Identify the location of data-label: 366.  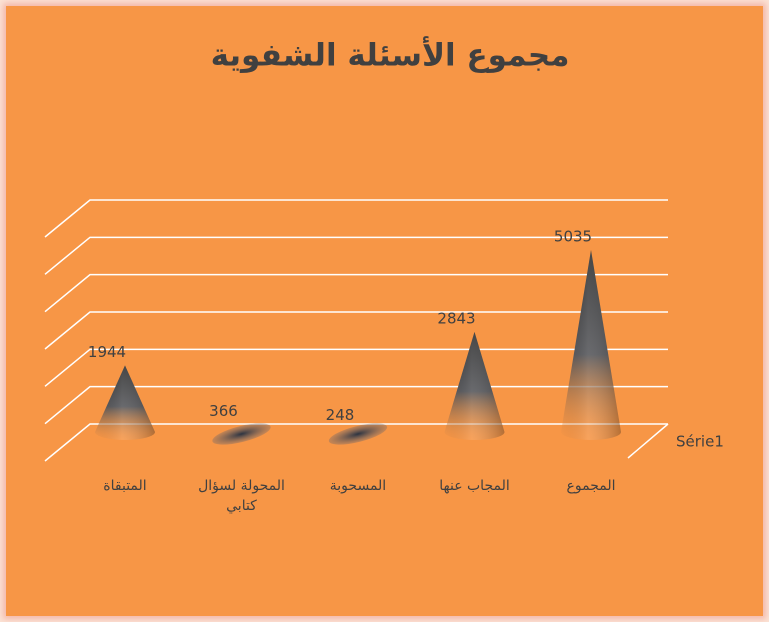
(223, 411).